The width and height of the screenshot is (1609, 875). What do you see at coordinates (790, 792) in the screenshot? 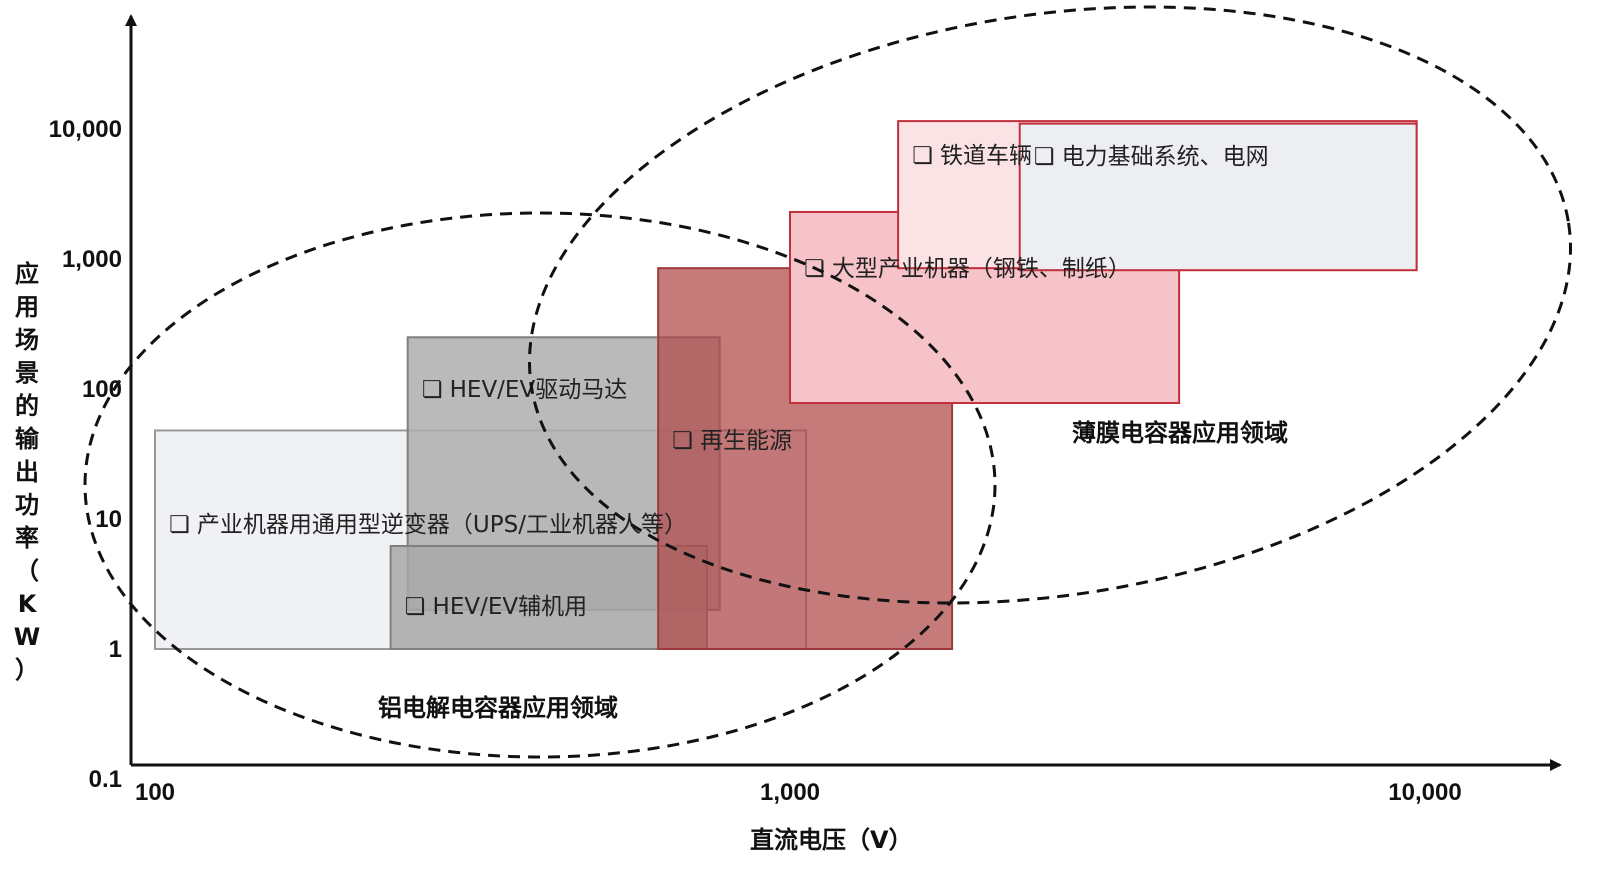
I see `x-tick-label: 1,000` at bounding box center [790, 792].